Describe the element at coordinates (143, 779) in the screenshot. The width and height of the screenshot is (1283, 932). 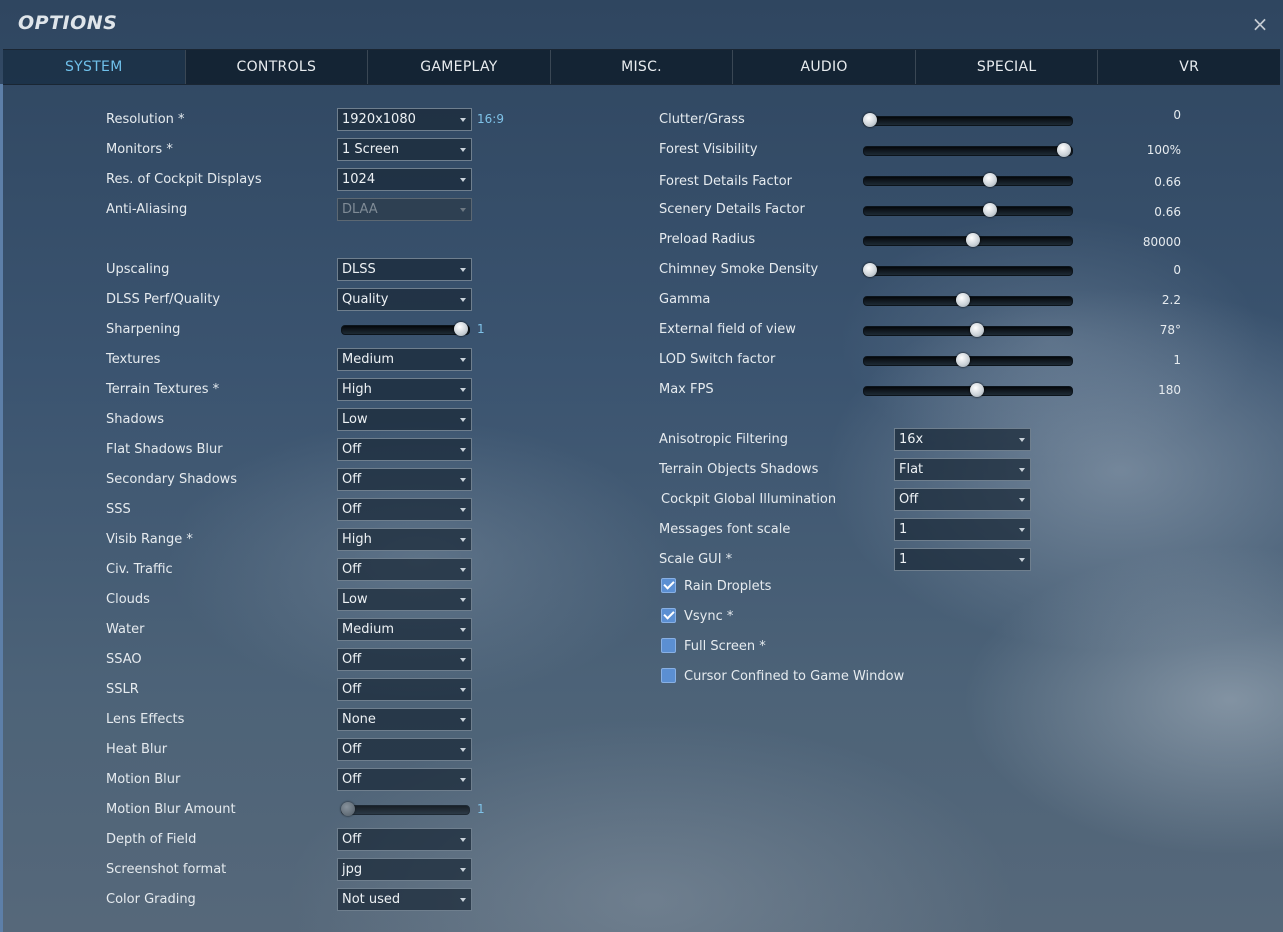
I see `motion-blur-label: Motion Blur` at that location.